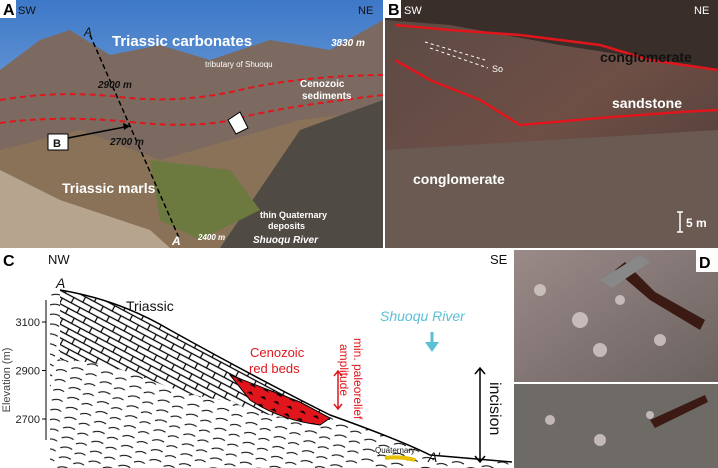 The height and width of the screenshot is (468, 718). What do you see at coordinates (344, 370) in the screenshot?
I see `annotation: amplitude` at bounding box center [344, 370].